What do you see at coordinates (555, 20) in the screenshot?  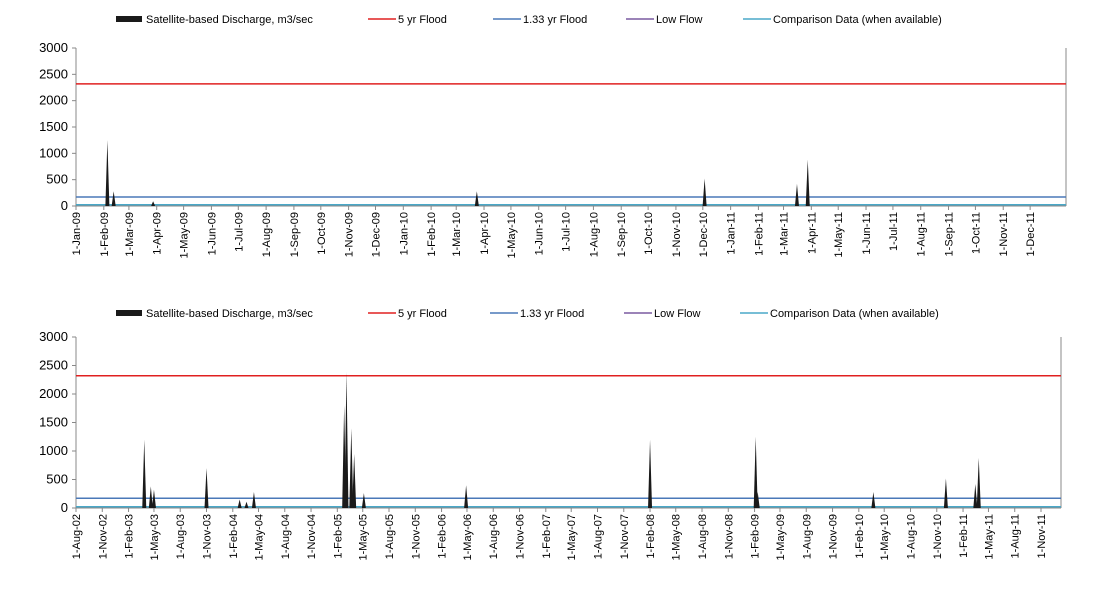 I see `legend-label-flood133: 1.33 yr Flood` at bounding box center [555, 20].